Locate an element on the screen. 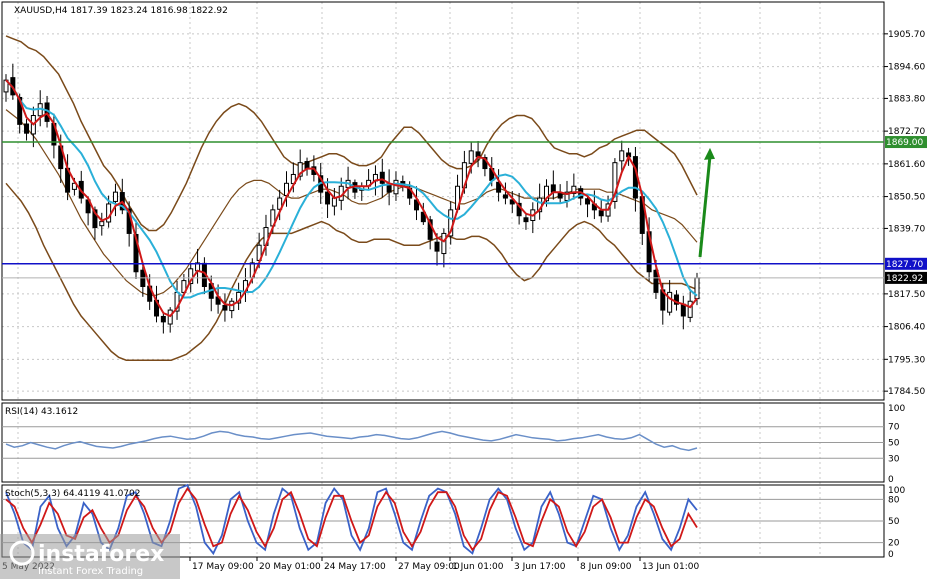 The width and height of the screenshot is (928, 583). watermark-brand: instaforex is located at coordinates (101, 554).